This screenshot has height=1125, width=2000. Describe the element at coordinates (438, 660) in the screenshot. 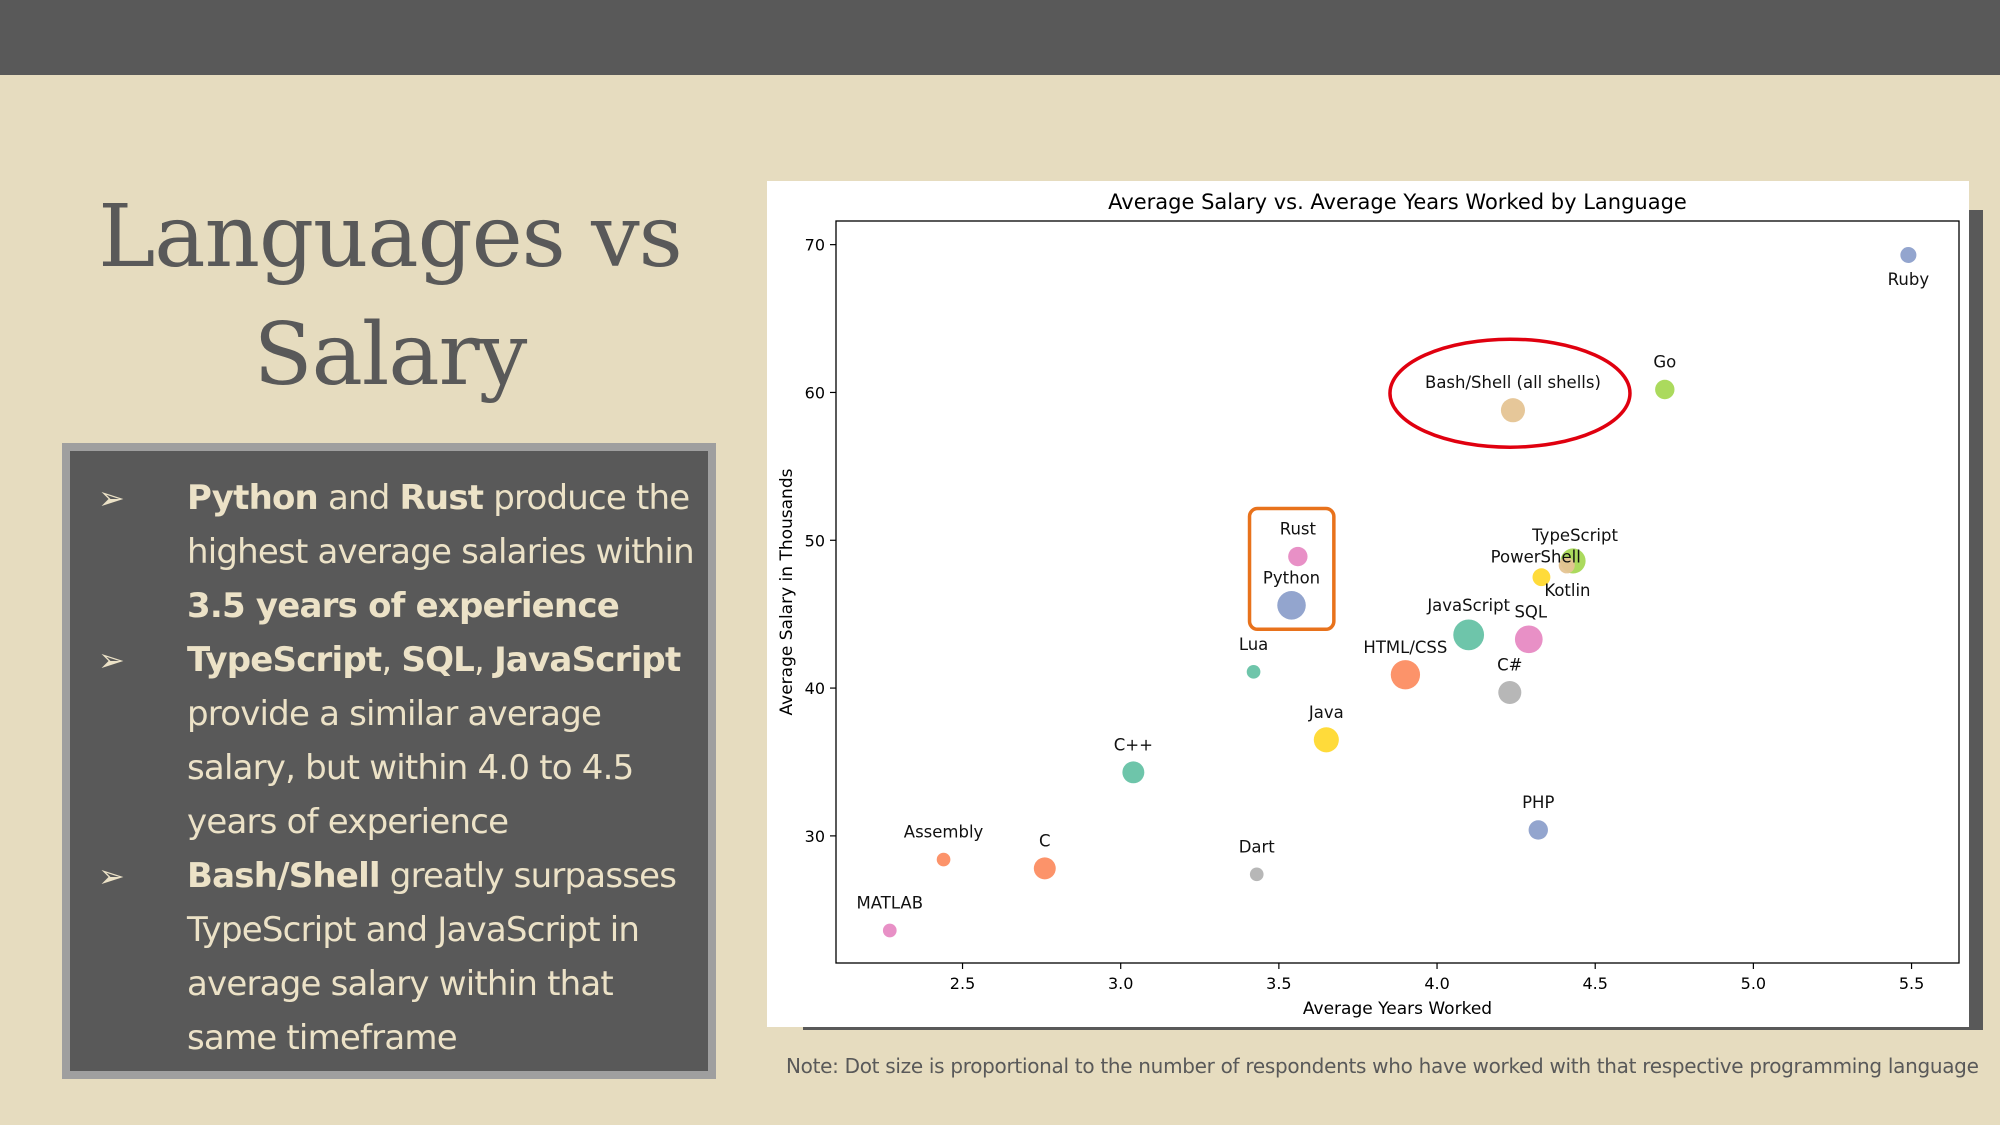

I see `bullet-bold-text: SQL` at that location.